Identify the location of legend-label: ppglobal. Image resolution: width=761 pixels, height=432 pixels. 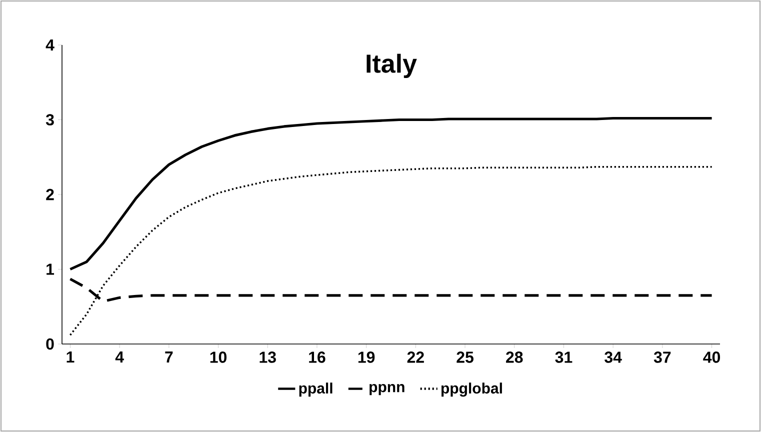
(471, 389).